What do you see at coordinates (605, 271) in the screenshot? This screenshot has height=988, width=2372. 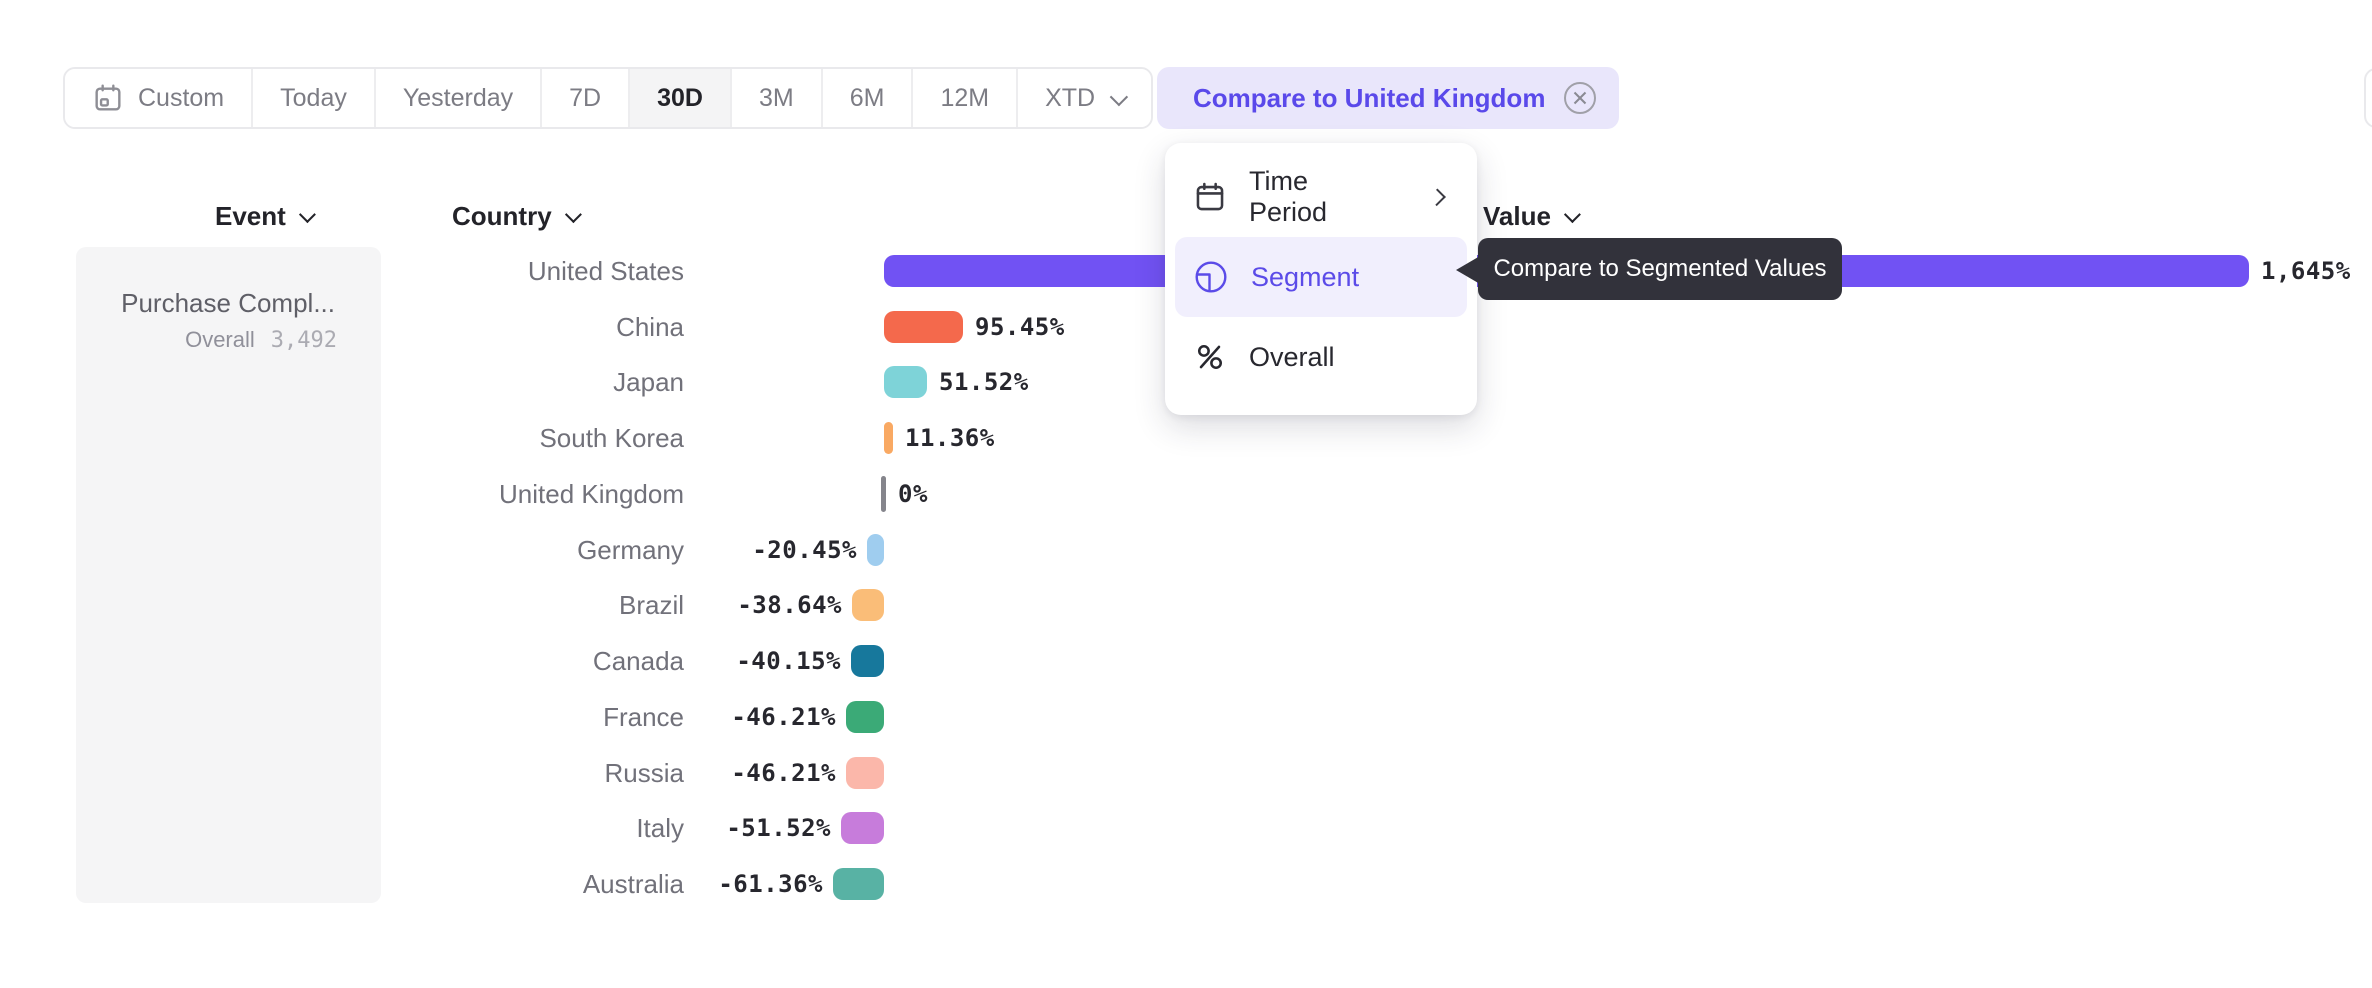 I see `country-label: United States` at bounding box center [605, 271].